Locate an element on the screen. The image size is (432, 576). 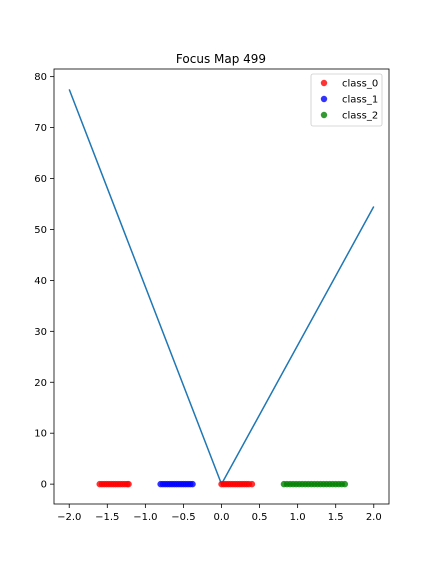
y-tick-label: 20 is located at coordinates (40, 383).